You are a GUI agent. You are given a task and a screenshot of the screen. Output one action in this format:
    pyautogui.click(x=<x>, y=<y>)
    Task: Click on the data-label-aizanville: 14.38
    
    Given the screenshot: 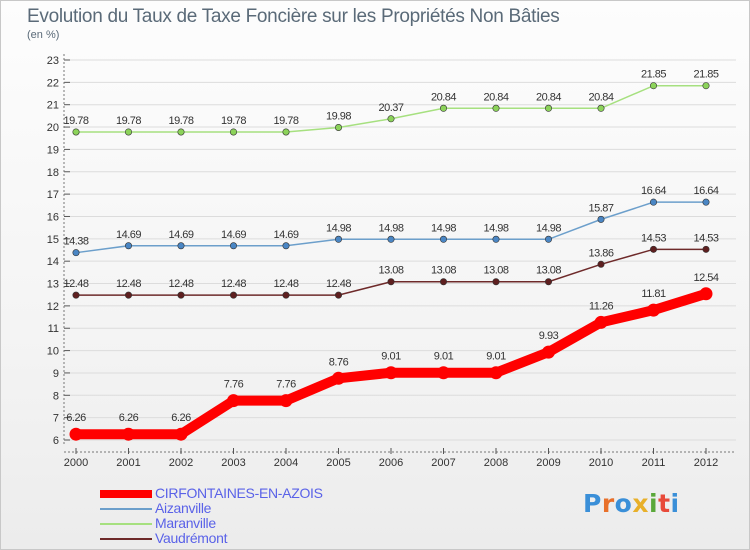 What is the action you would take?
    pyautogui.click(x=75, y=242)
    